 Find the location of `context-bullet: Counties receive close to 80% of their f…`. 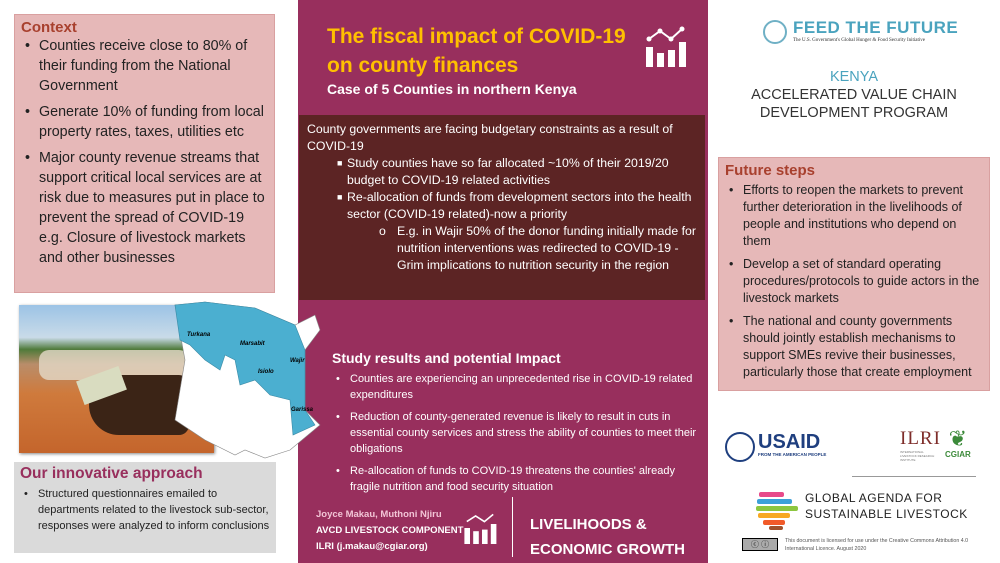

context-bullet: Counties receive close to 80% of their f… is located at coordinates (144, 66).